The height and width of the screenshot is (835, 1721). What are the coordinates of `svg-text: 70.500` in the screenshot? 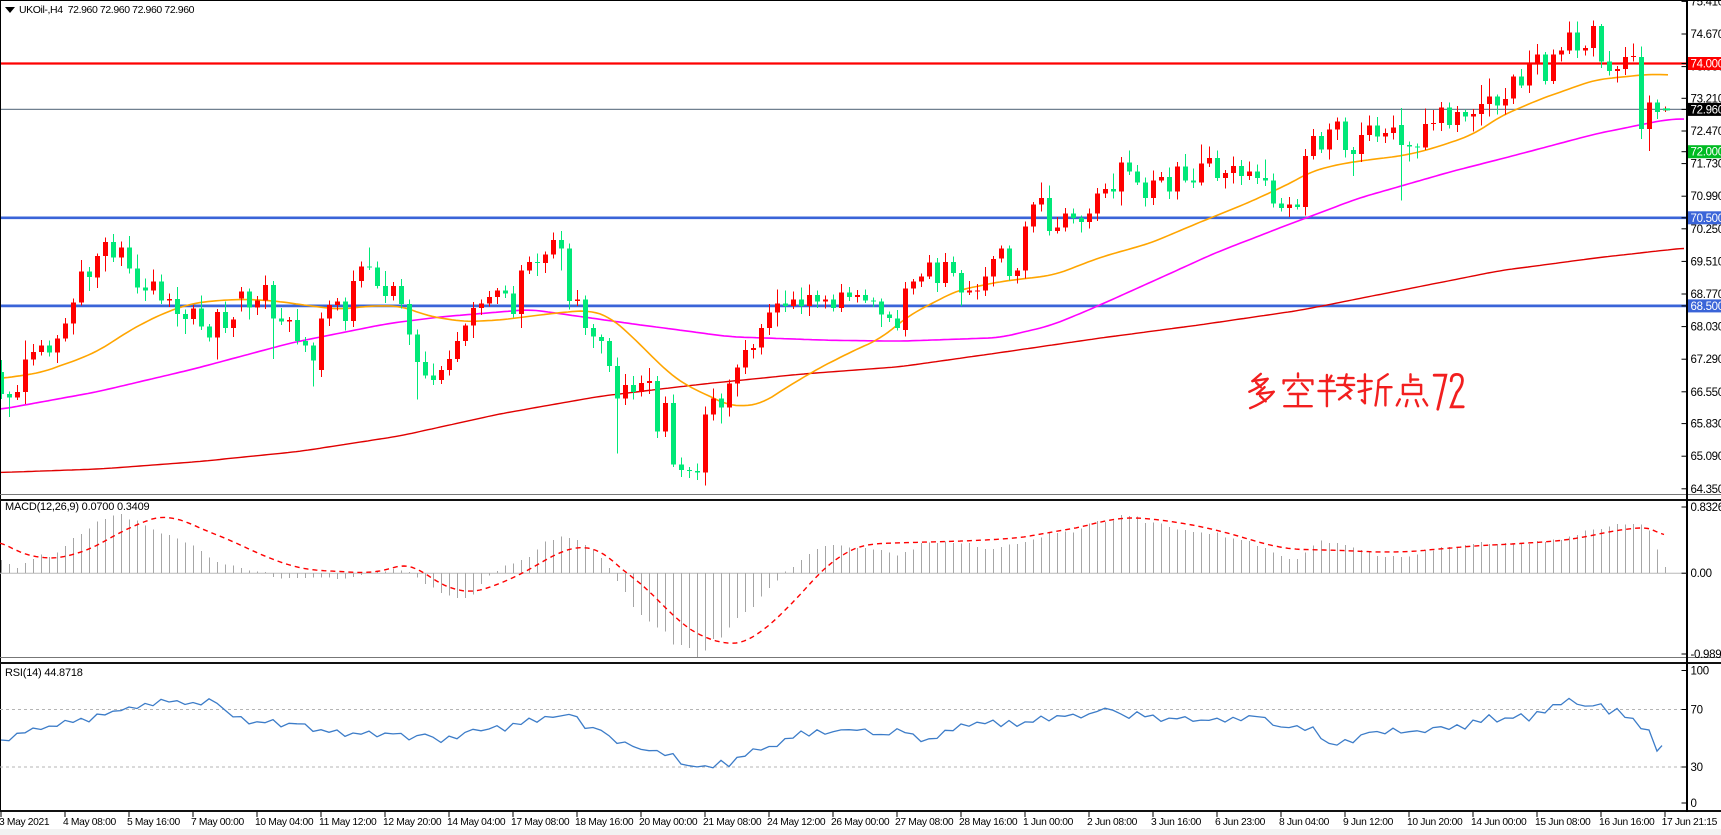 It's located at (1706, 219).